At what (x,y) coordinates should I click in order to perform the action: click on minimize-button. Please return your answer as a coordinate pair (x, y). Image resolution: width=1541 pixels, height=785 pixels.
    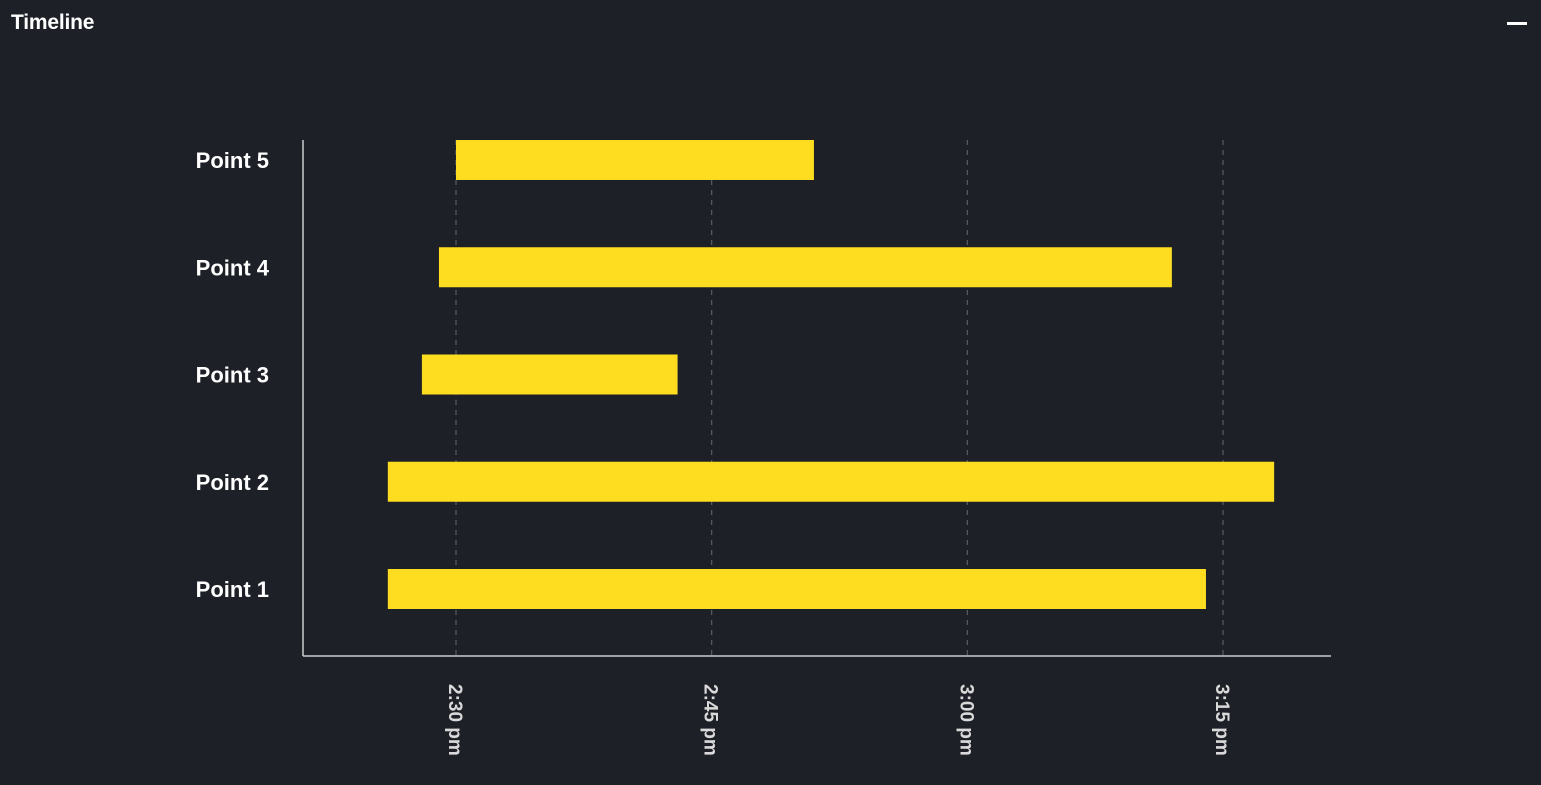
    Looking at the image, I should click on (1517, 23).